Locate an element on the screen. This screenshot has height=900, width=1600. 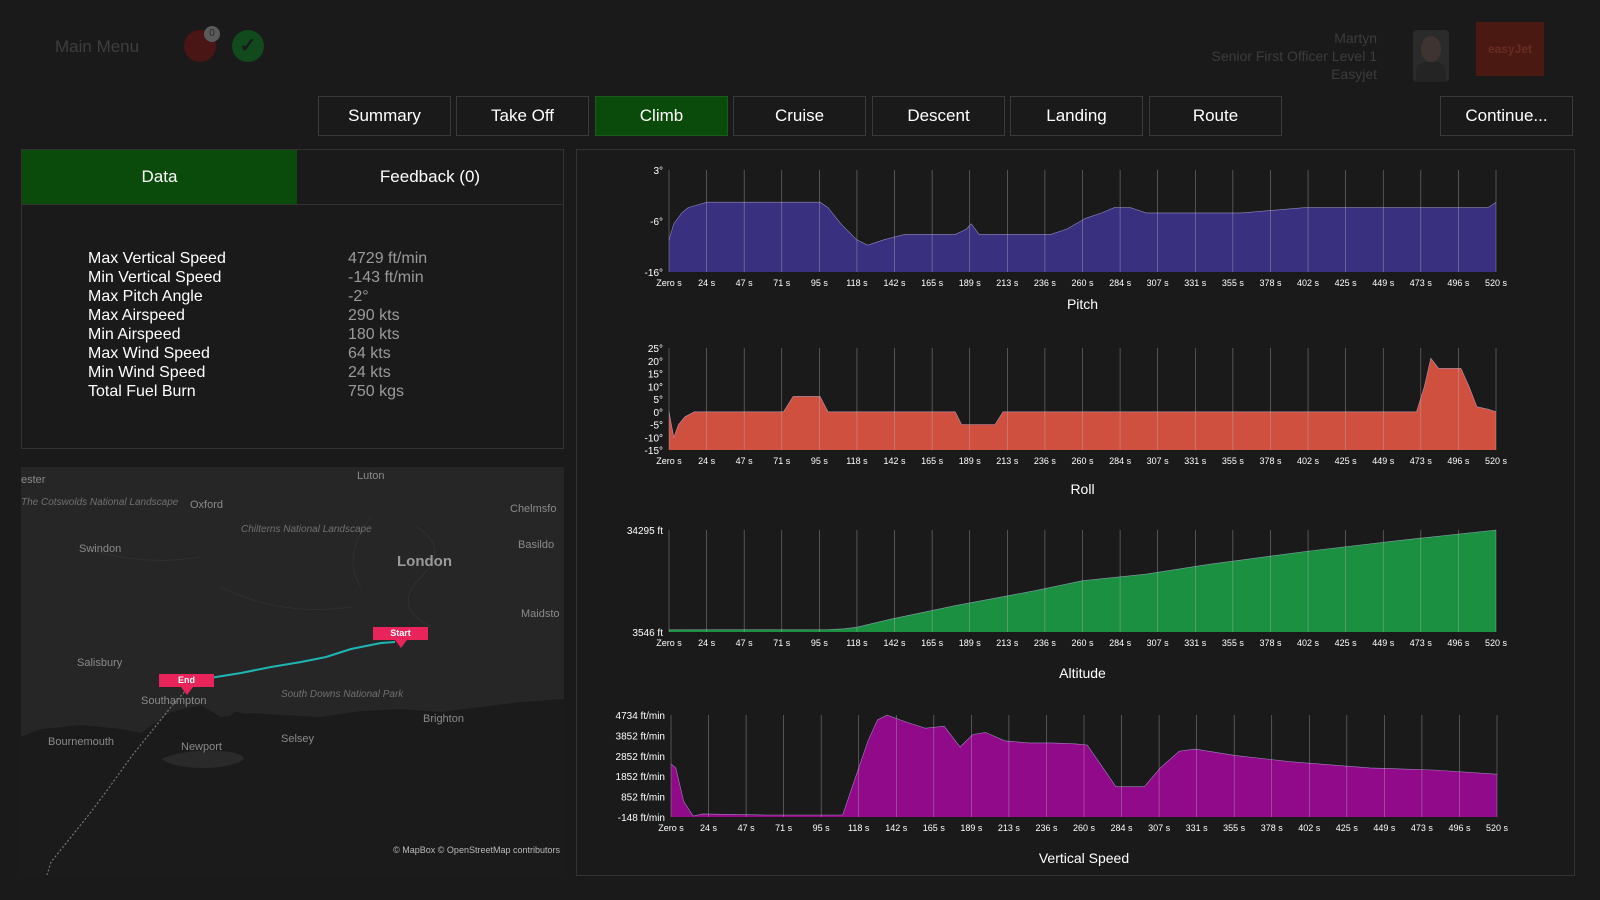
stat-label: Max Wind Speed is located at coordinates (149, 353).